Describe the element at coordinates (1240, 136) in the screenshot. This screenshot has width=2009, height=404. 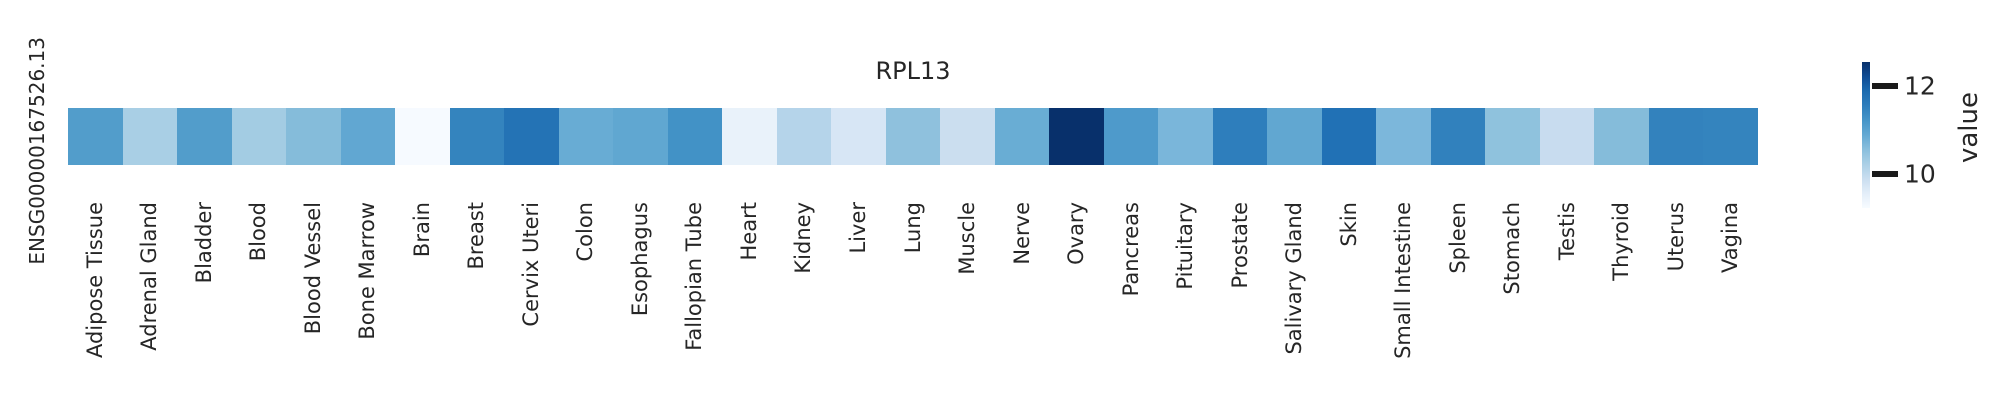
I see `heatmap-cell-prostate` at that location.